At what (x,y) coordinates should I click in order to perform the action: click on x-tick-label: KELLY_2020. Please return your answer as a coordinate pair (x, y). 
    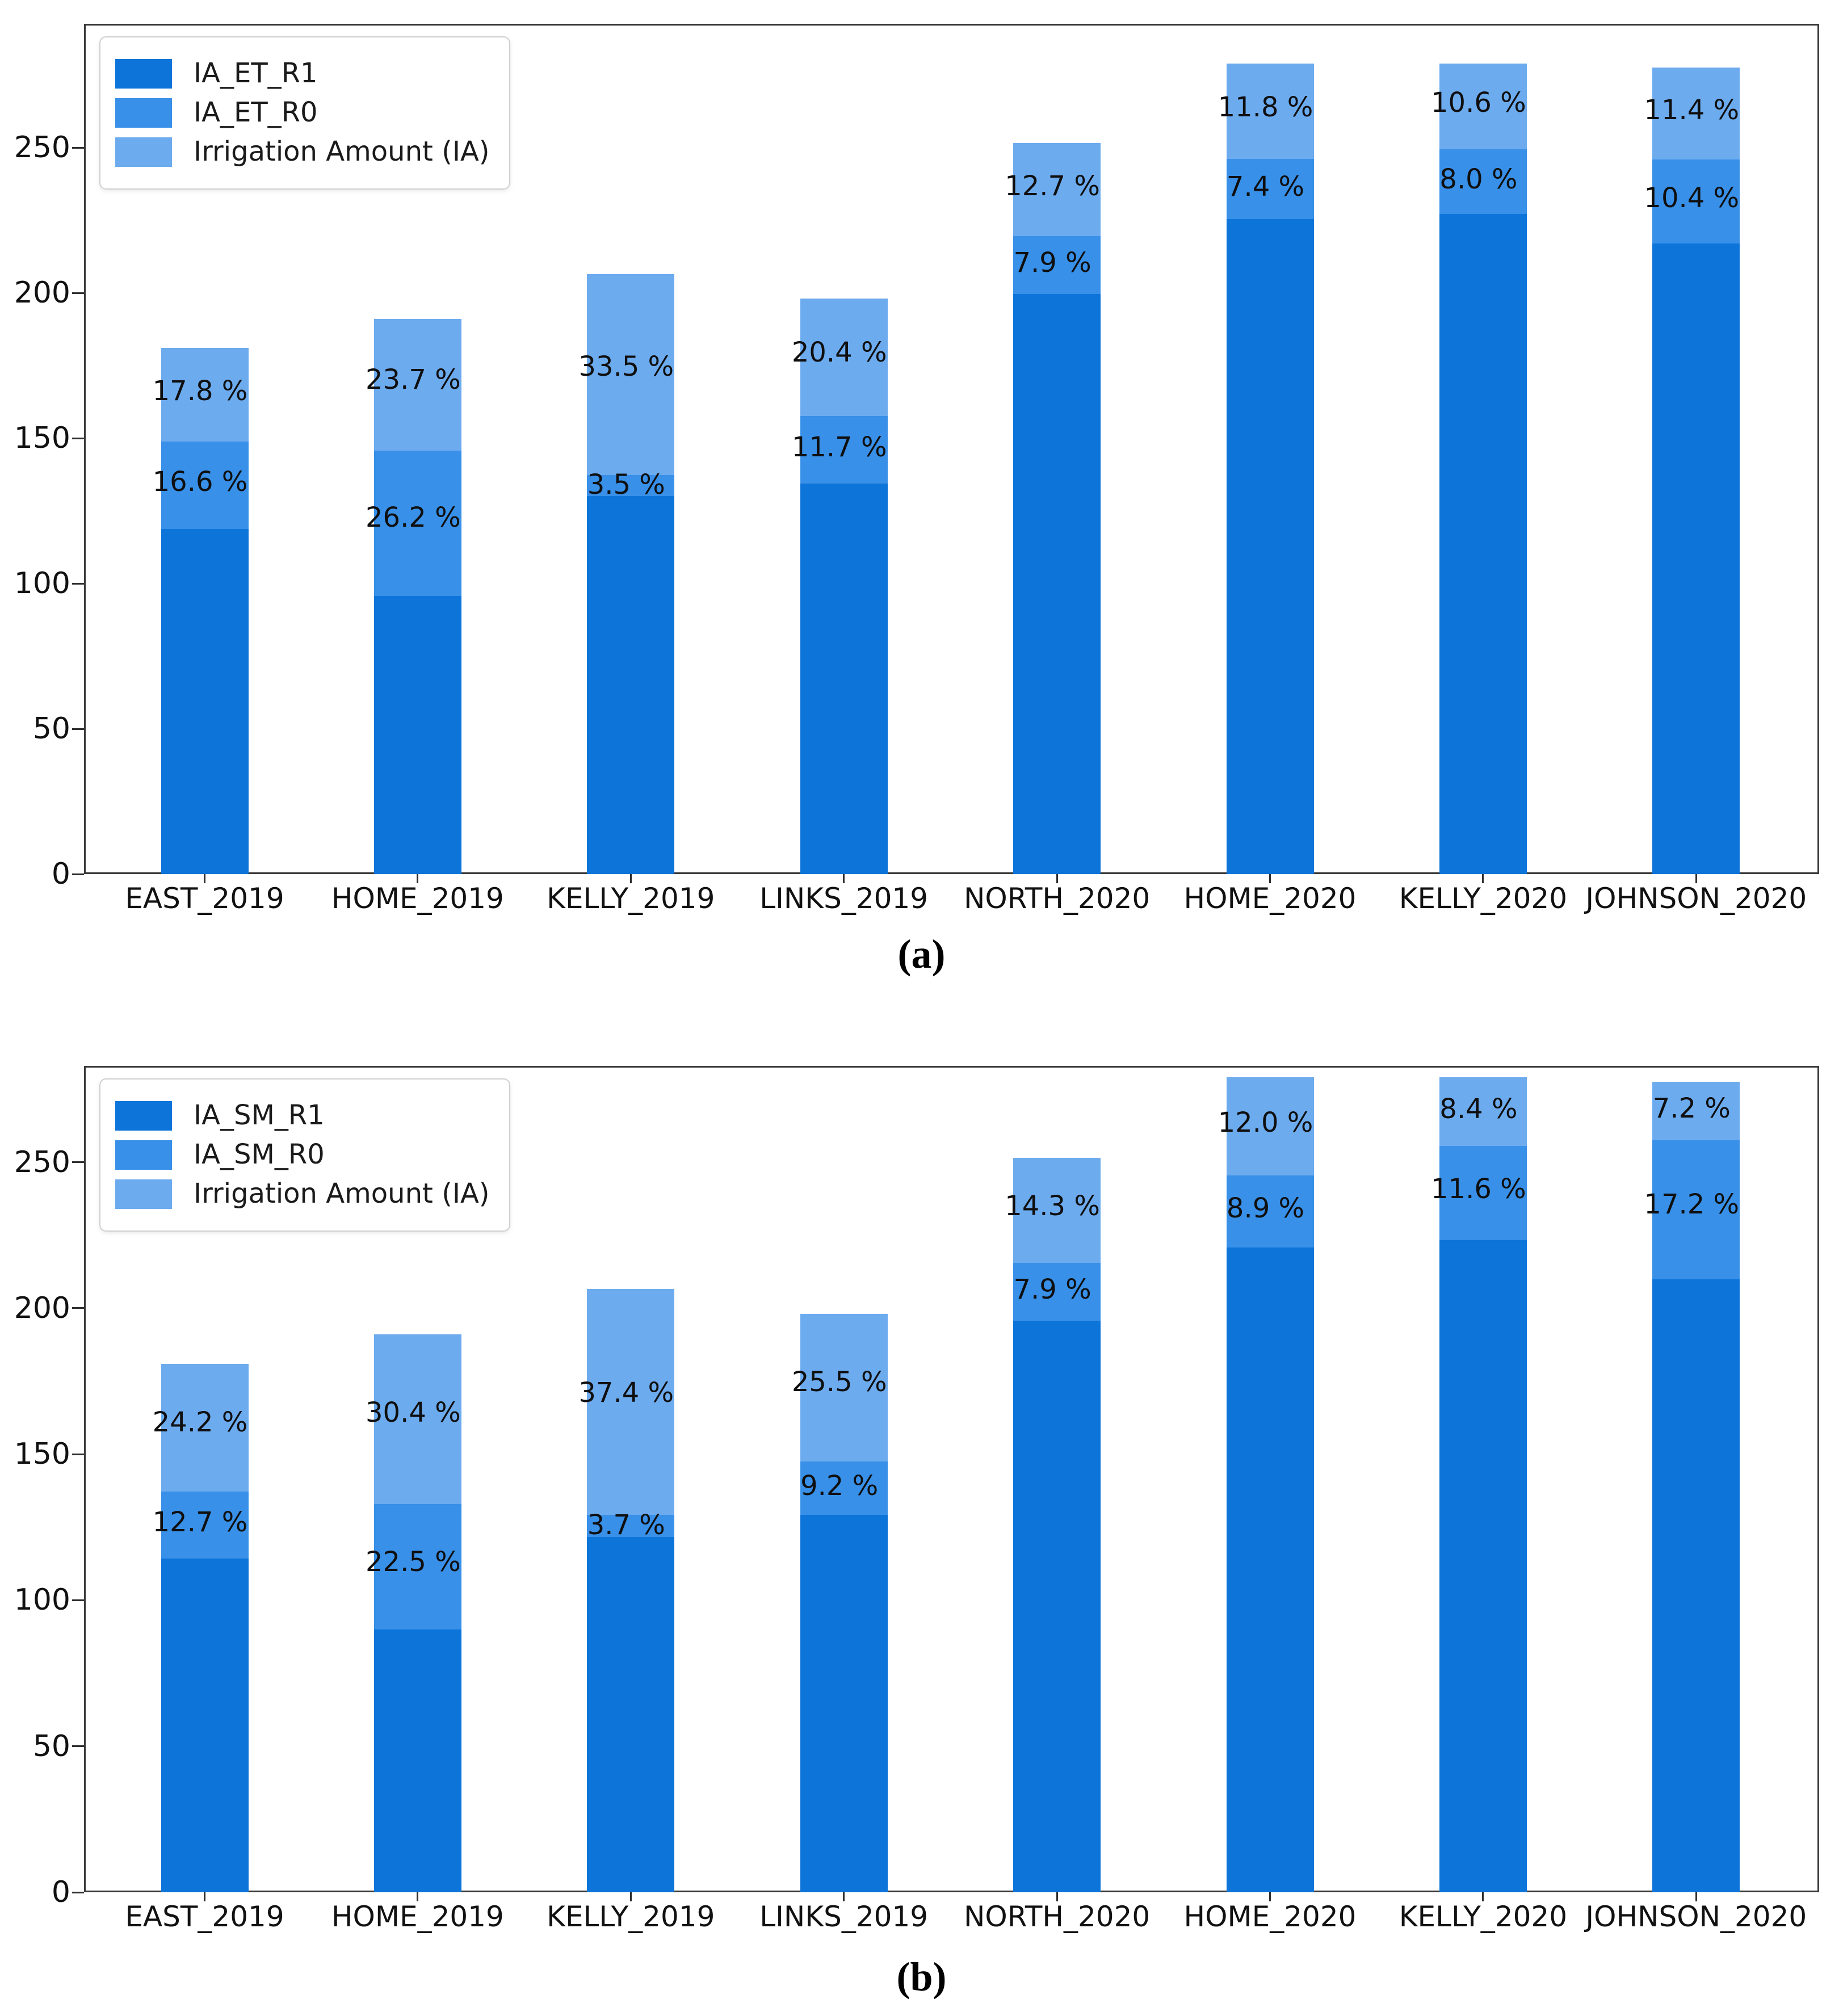
    Looking at the image, I should click on (1484, 1916).